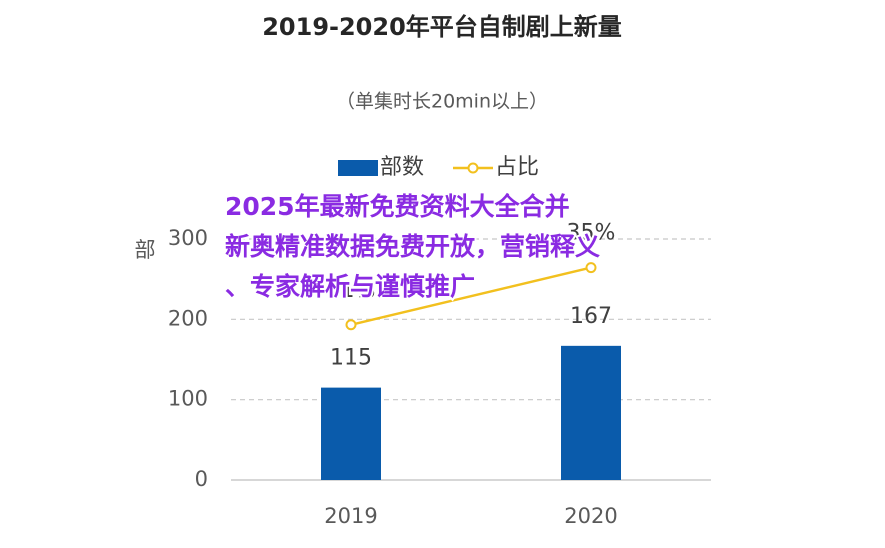 The height and width of the screenshot is (548, 885). I want to click on chart-subtitle: （单集时长20min以上）, so click(442, 102).